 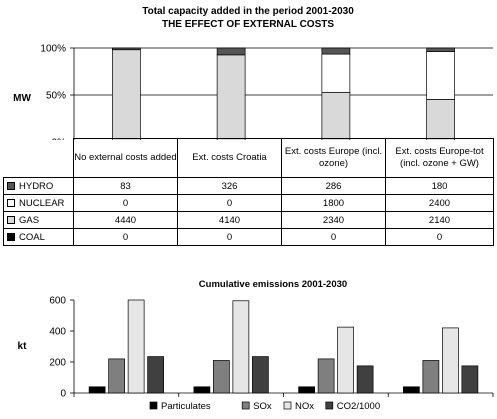 What do you see at coordinates (439, 186) in the screenshot?
I see `table-cell: 180` at bounding box center [439, 186].